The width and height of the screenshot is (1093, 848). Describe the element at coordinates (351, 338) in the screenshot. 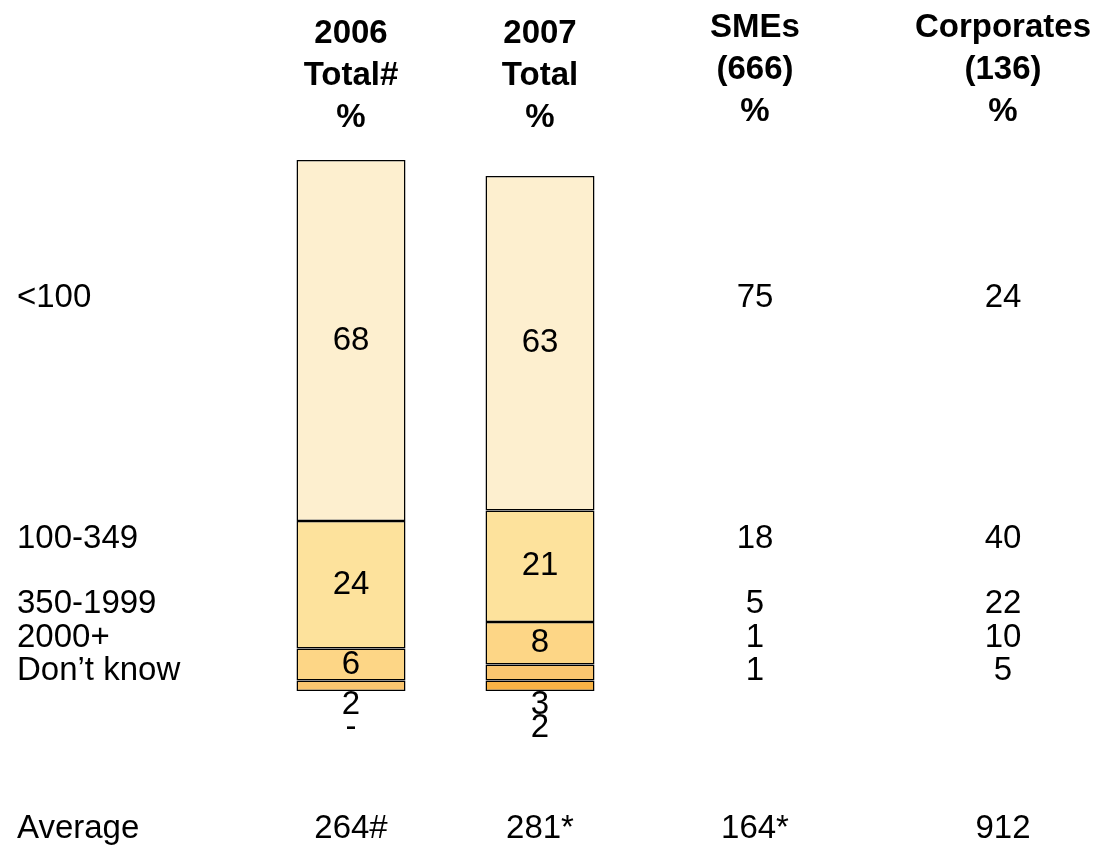

I see `data-label: 68` at that location.